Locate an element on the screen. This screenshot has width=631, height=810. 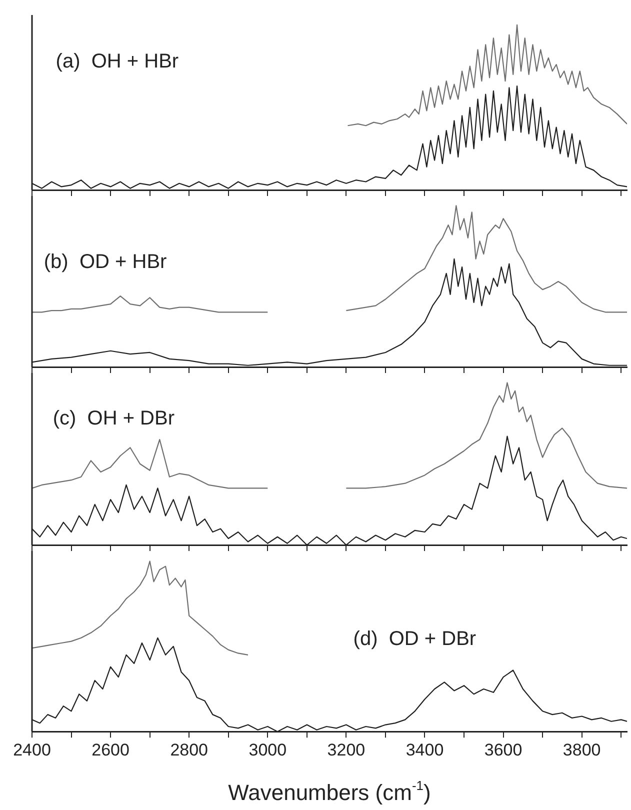
text: (b) OD + HBr is located at coordinates (106, 261).